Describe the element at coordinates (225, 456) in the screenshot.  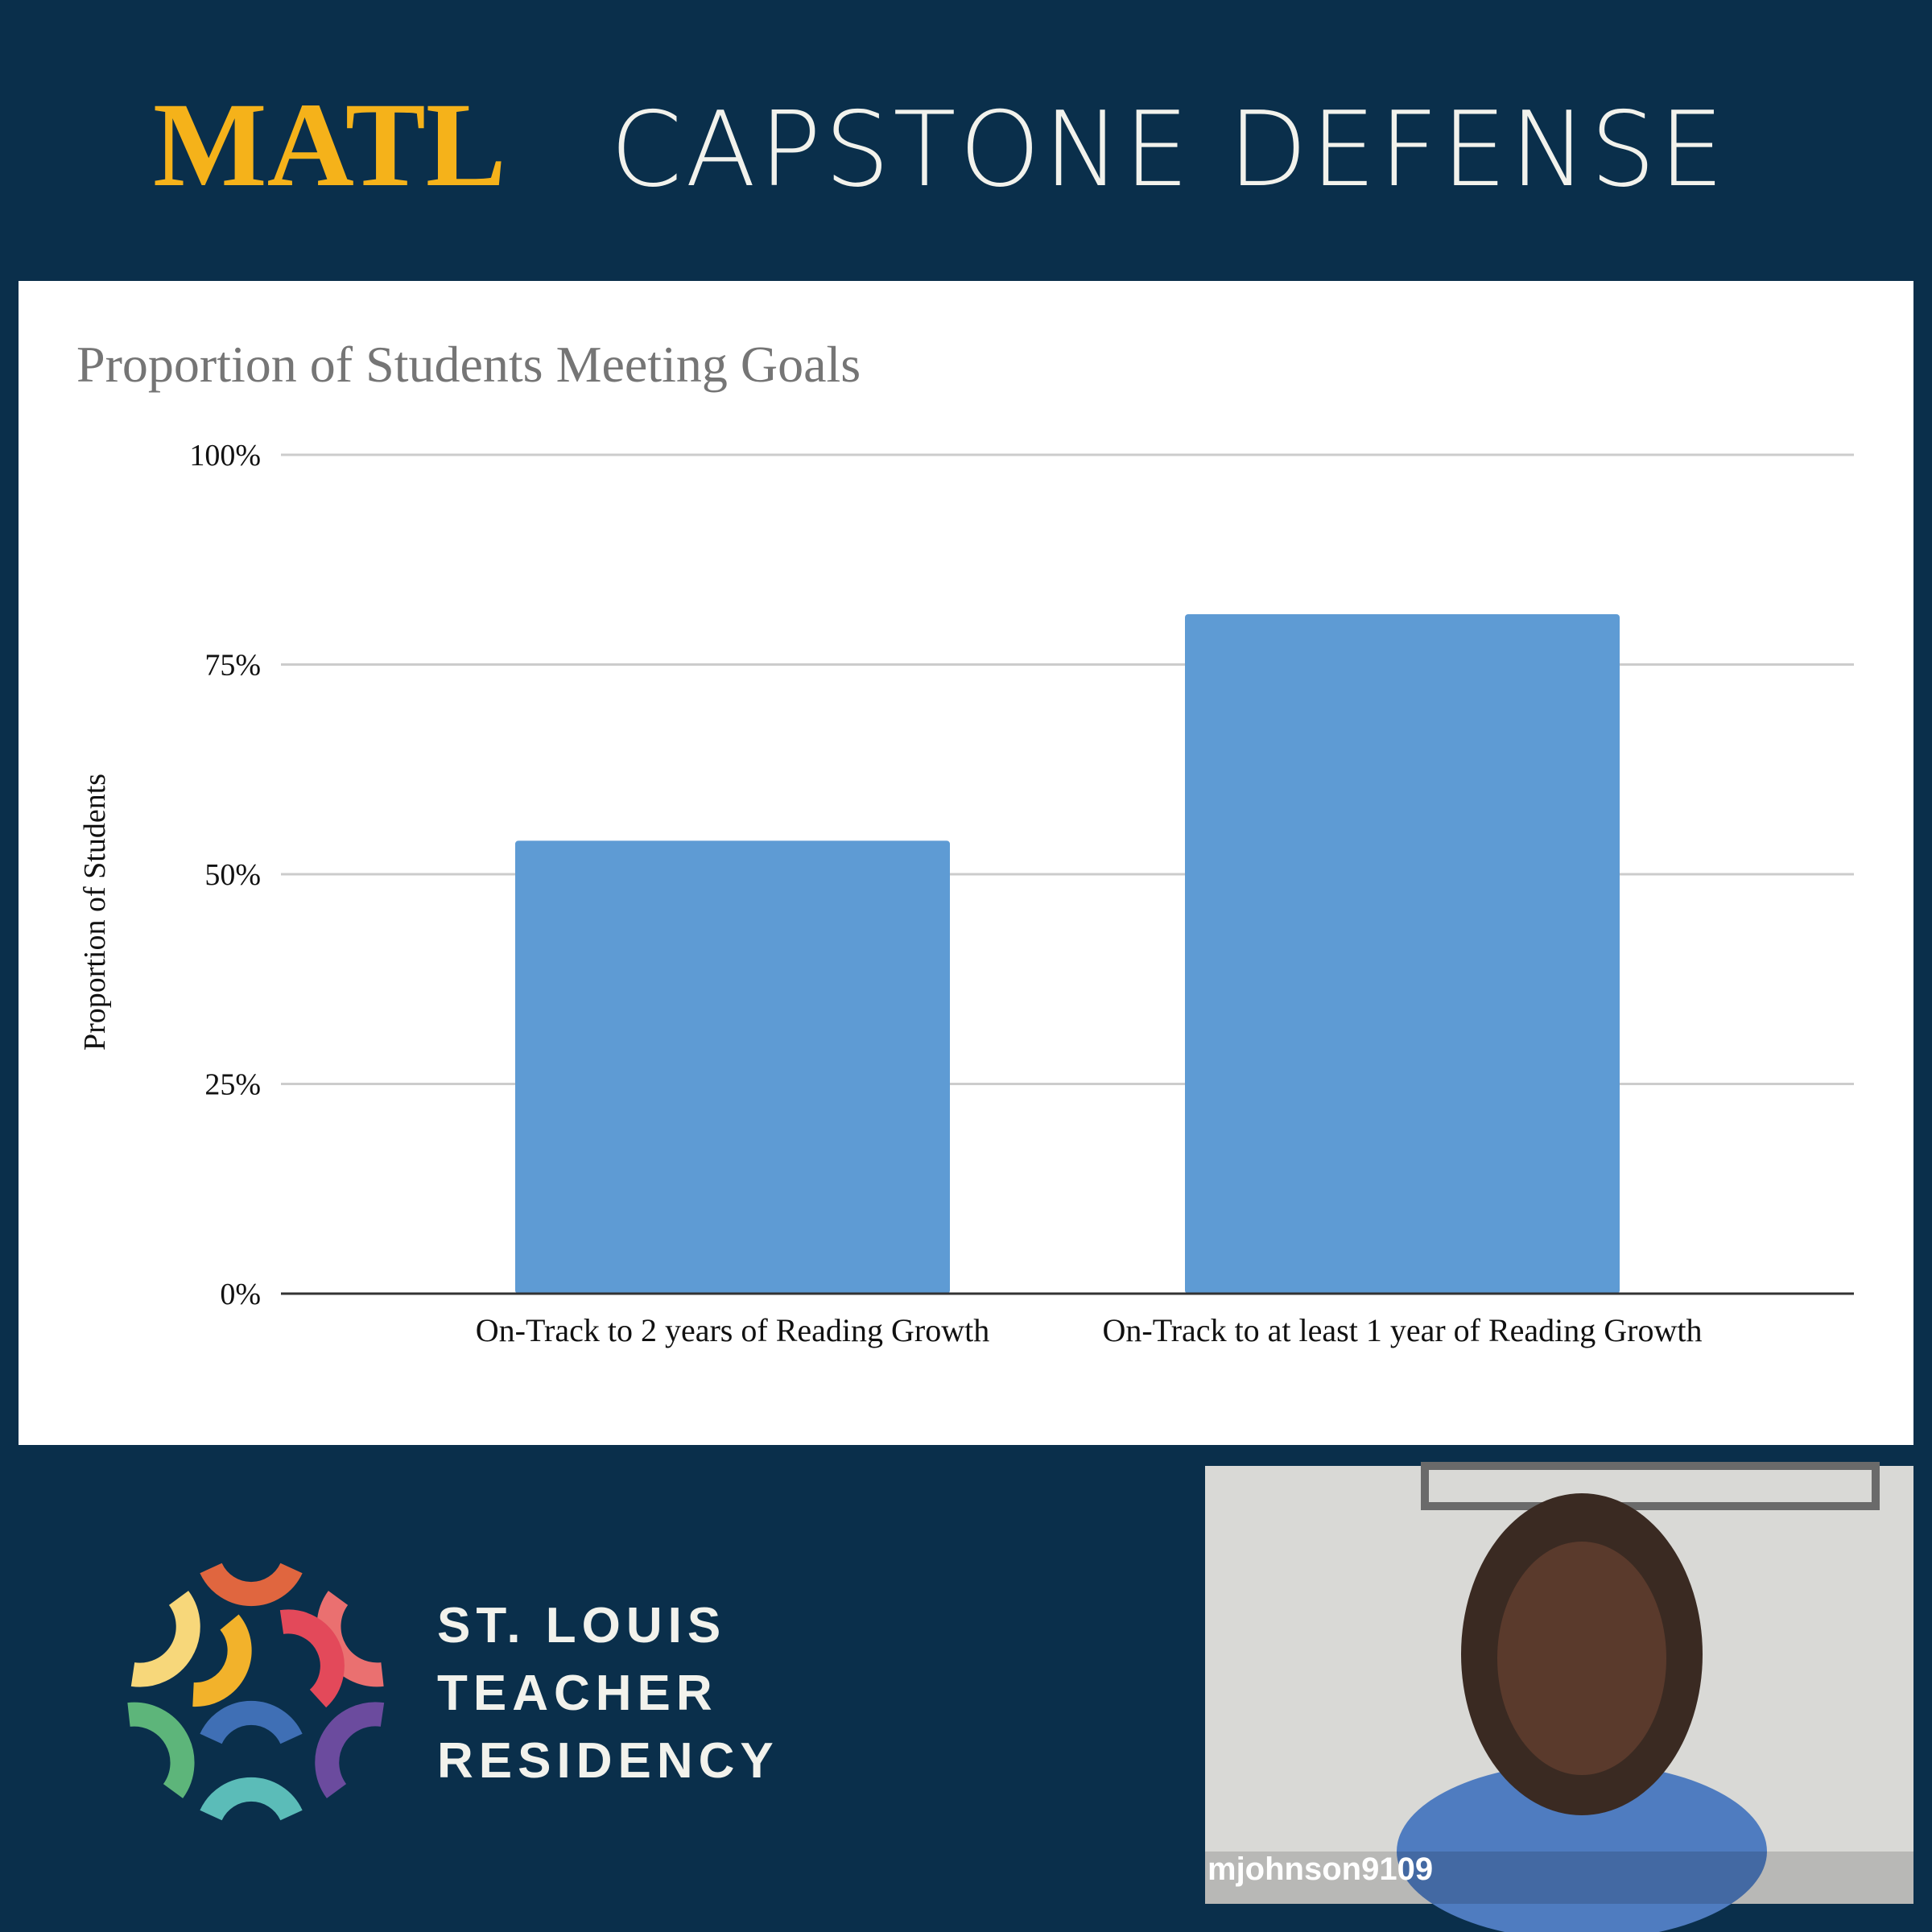
I see `y-tick-label: 100%` at that location.